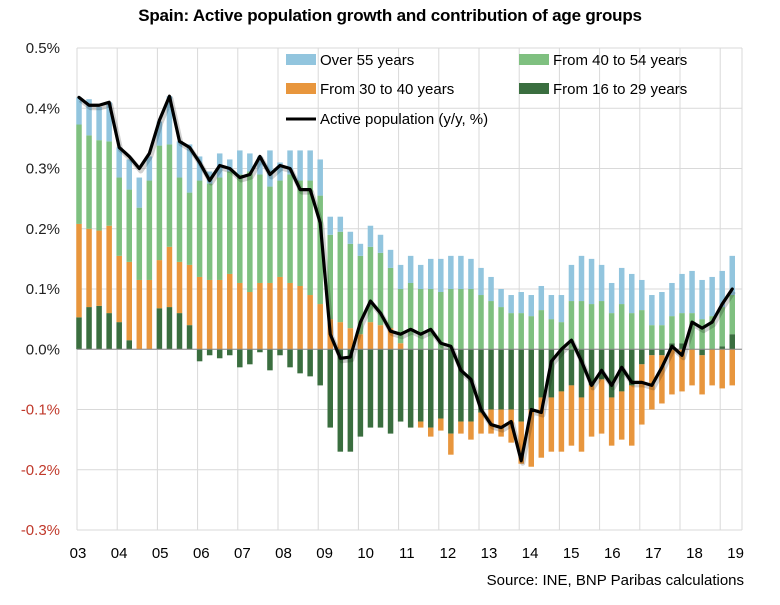 The image size is (780, 605). What do you see at coordinates (119, 553) in the screenshot?
I see `x-tick-label: 04` at bounding box center [119, 553].